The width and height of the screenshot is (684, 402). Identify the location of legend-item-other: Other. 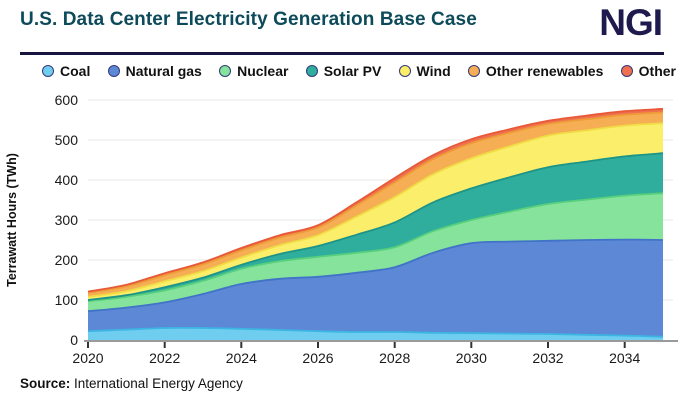
(648, 71).